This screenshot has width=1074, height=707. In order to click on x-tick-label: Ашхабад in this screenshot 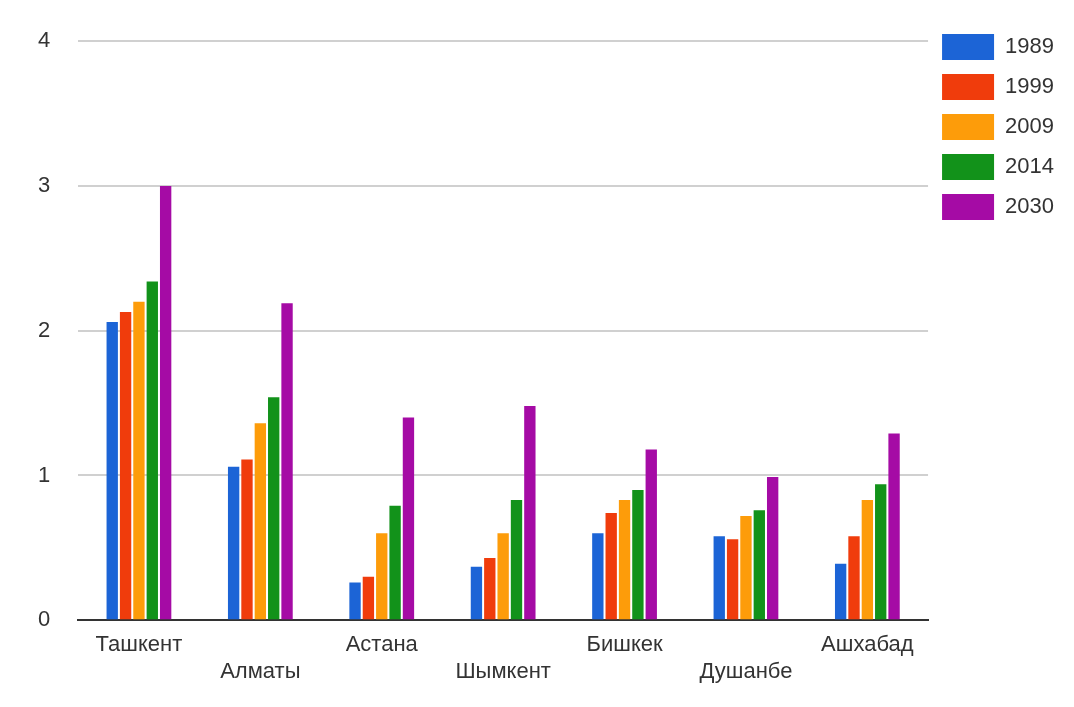, I will do `click(867, 644)`.